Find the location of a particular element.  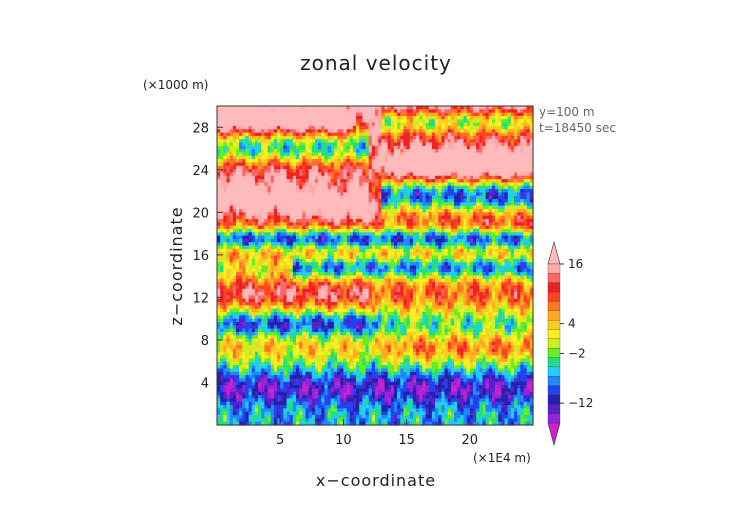

x-tick-label: 15 is located at coordinates (406, 440).